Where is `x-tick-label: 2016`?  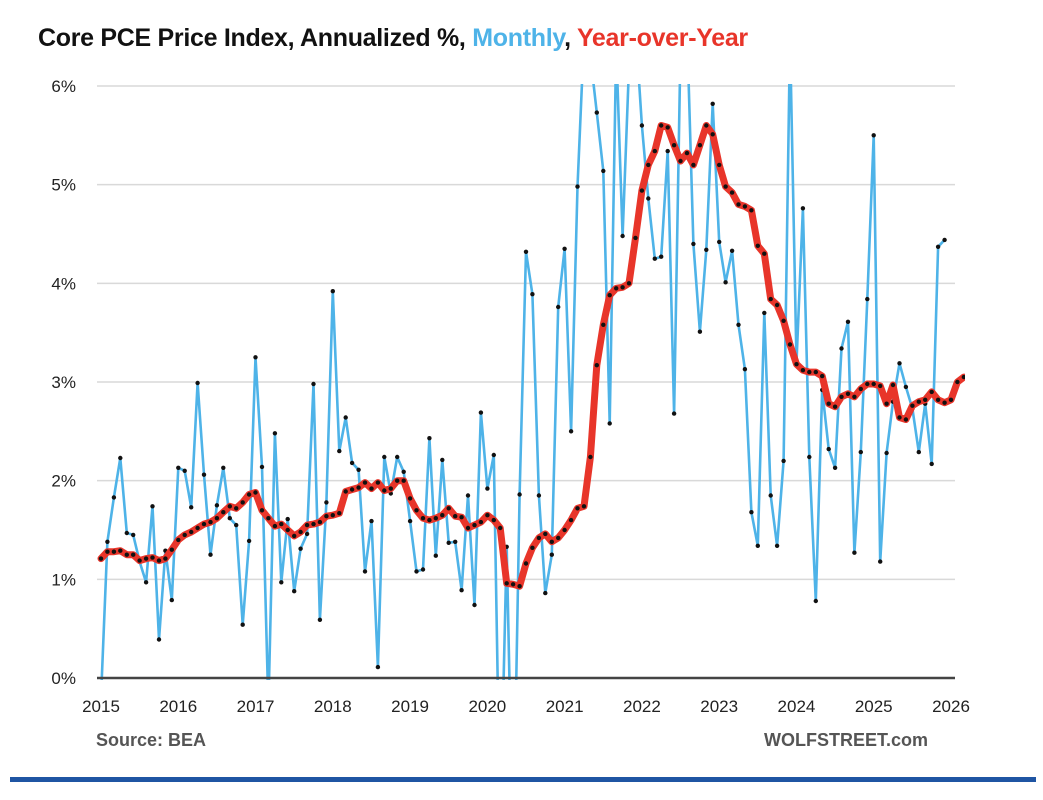 x-tick-label: 2016 is located at coordinates (178, 706).